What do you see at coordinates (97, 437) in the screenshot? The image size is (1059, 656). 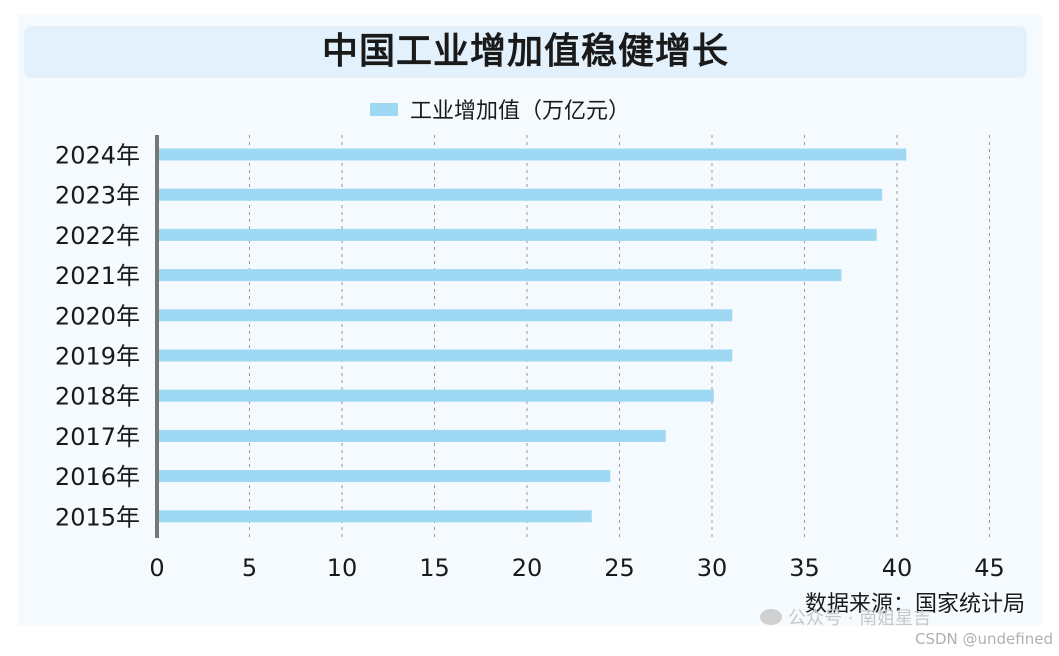 I see `category-label: 2017年` at bounding box center [97, 437].